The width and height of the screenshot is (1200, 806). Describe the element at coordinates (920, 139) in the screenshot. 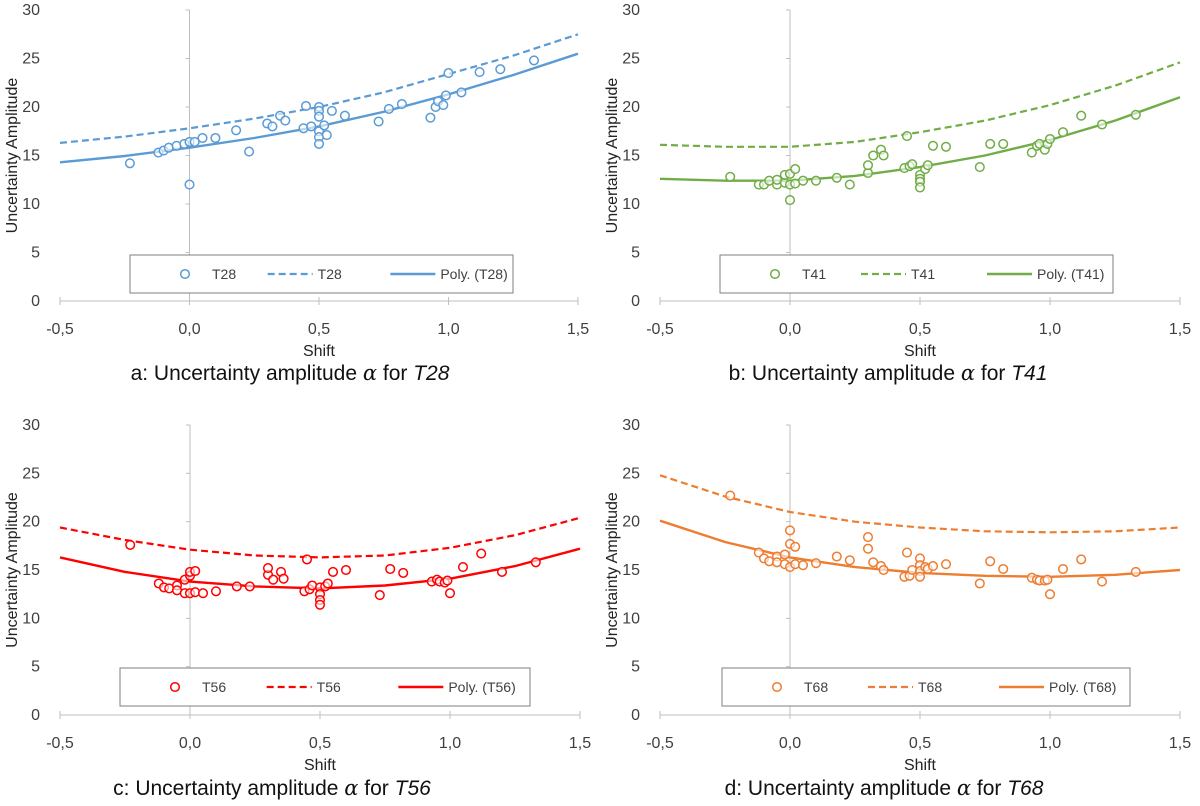

I see `poly-trend-line` at that location.